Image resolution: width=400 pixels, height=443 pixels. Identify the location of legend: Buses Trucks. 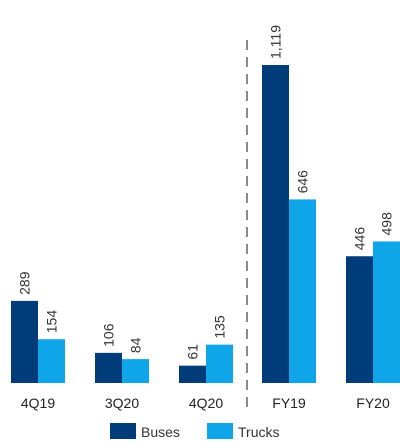
(194, 431).